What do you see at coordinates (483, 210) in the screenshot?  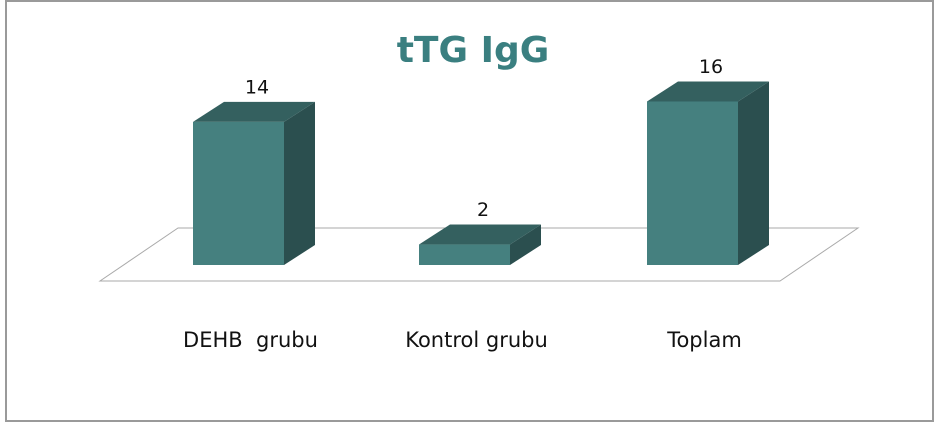 I see `data-label: 2` at bounding box center [483, 210].